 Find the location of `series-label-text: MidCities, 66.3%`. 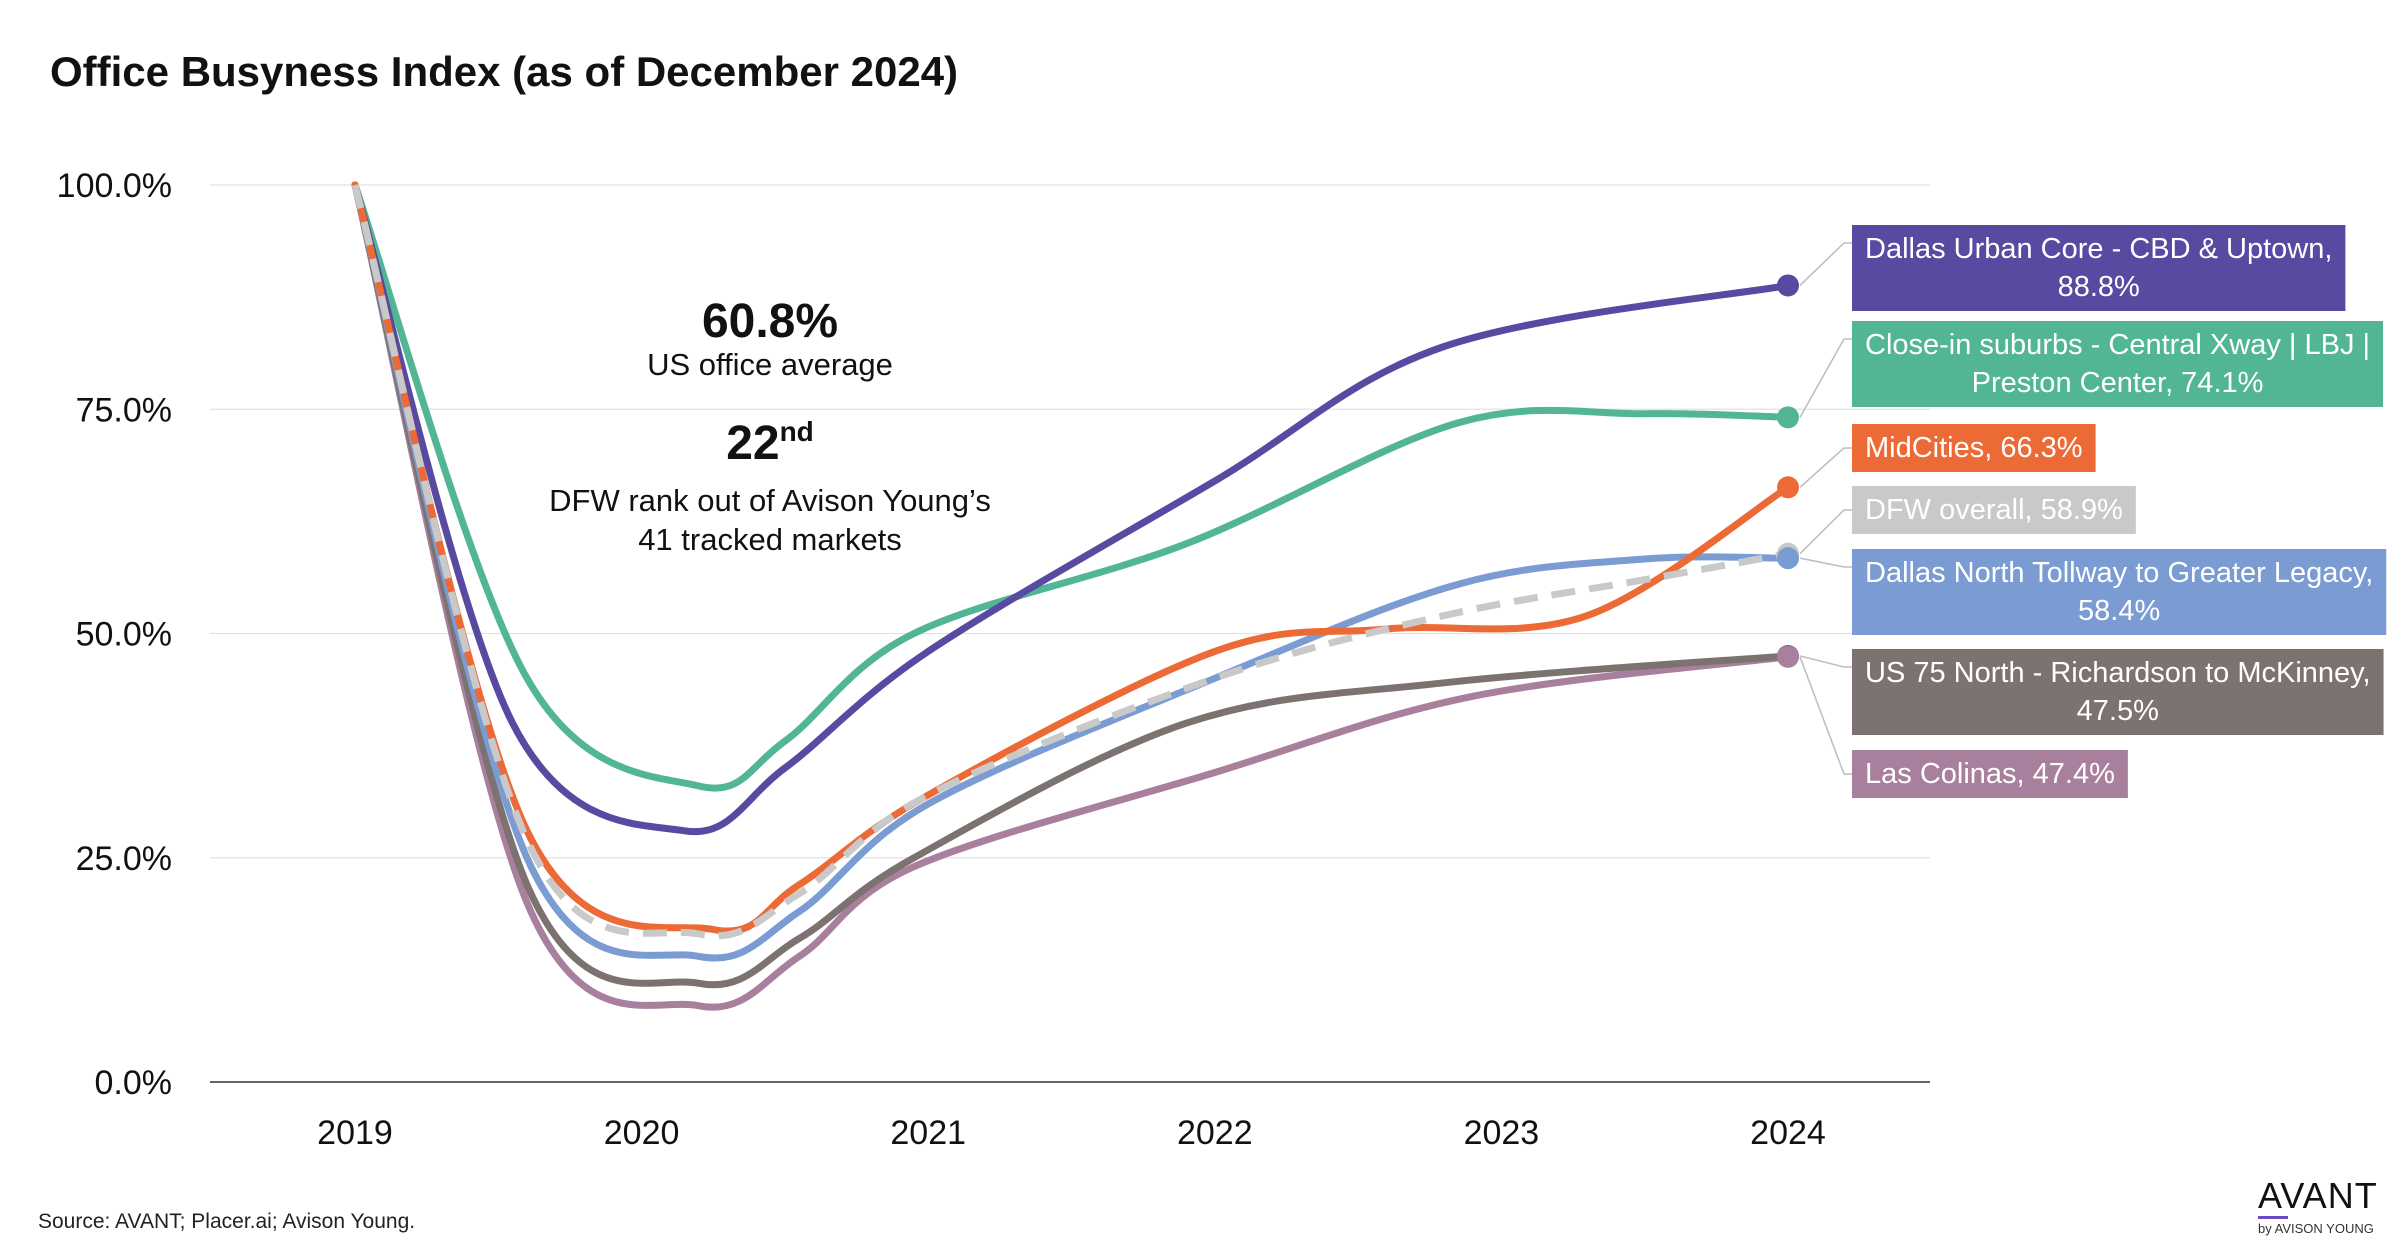

series-label-text: MidCities, 66.3% is located at coordinates (1974, 448).